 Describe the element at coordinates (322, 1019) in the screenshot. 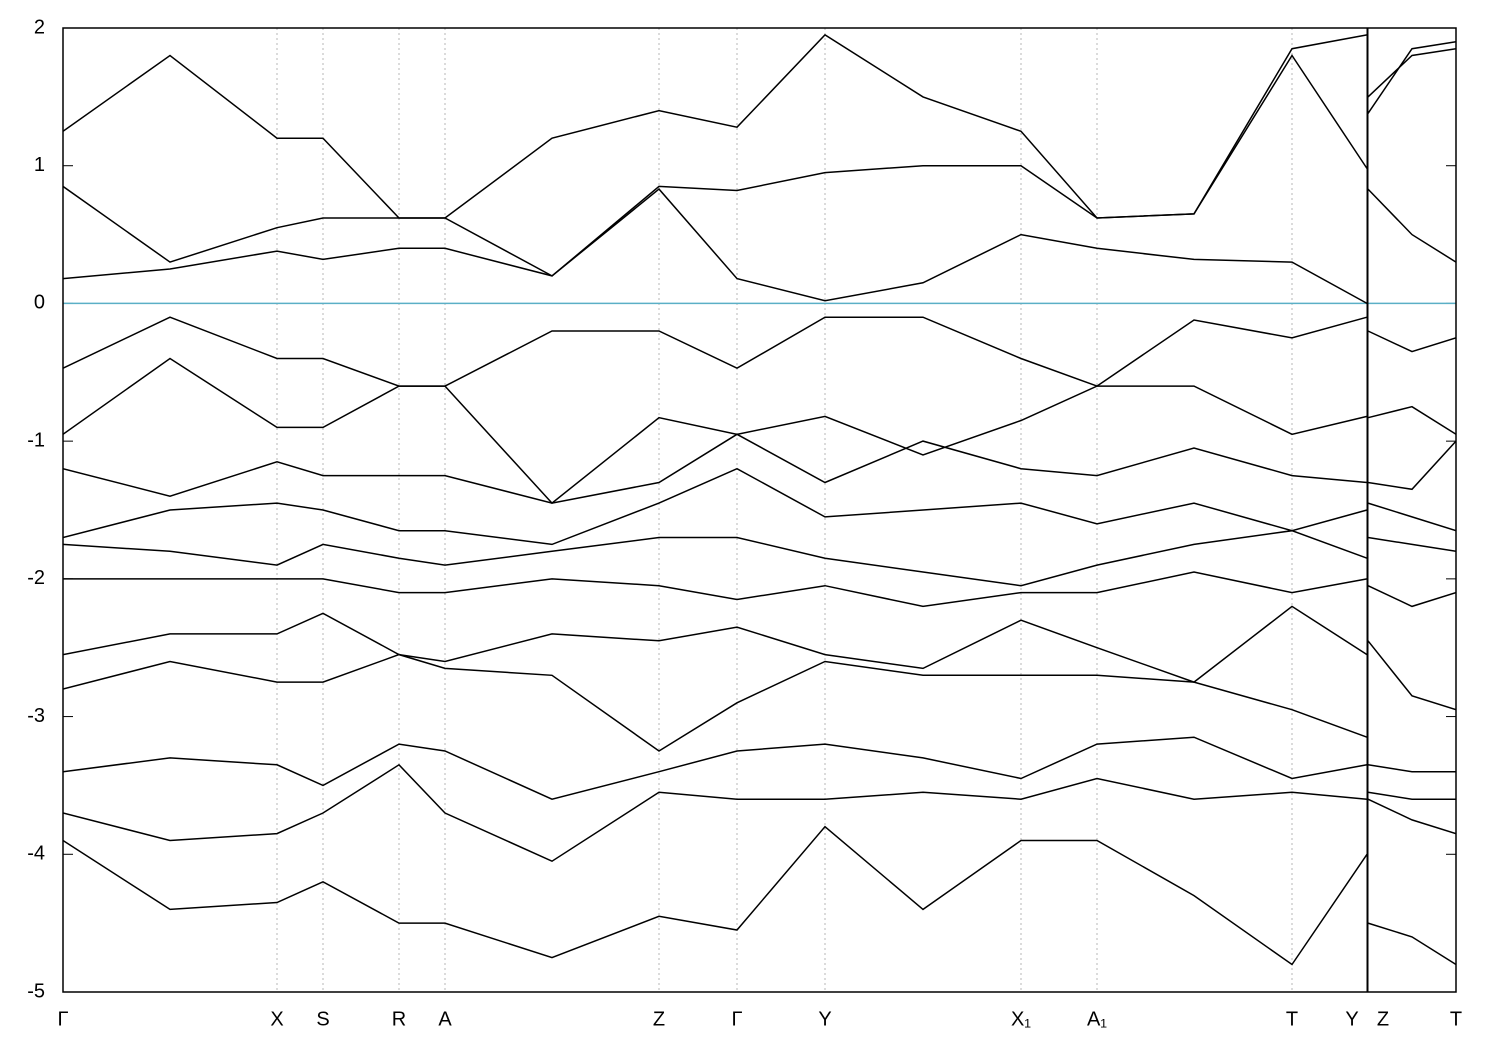

I see `x-tick-label: S` at that location.